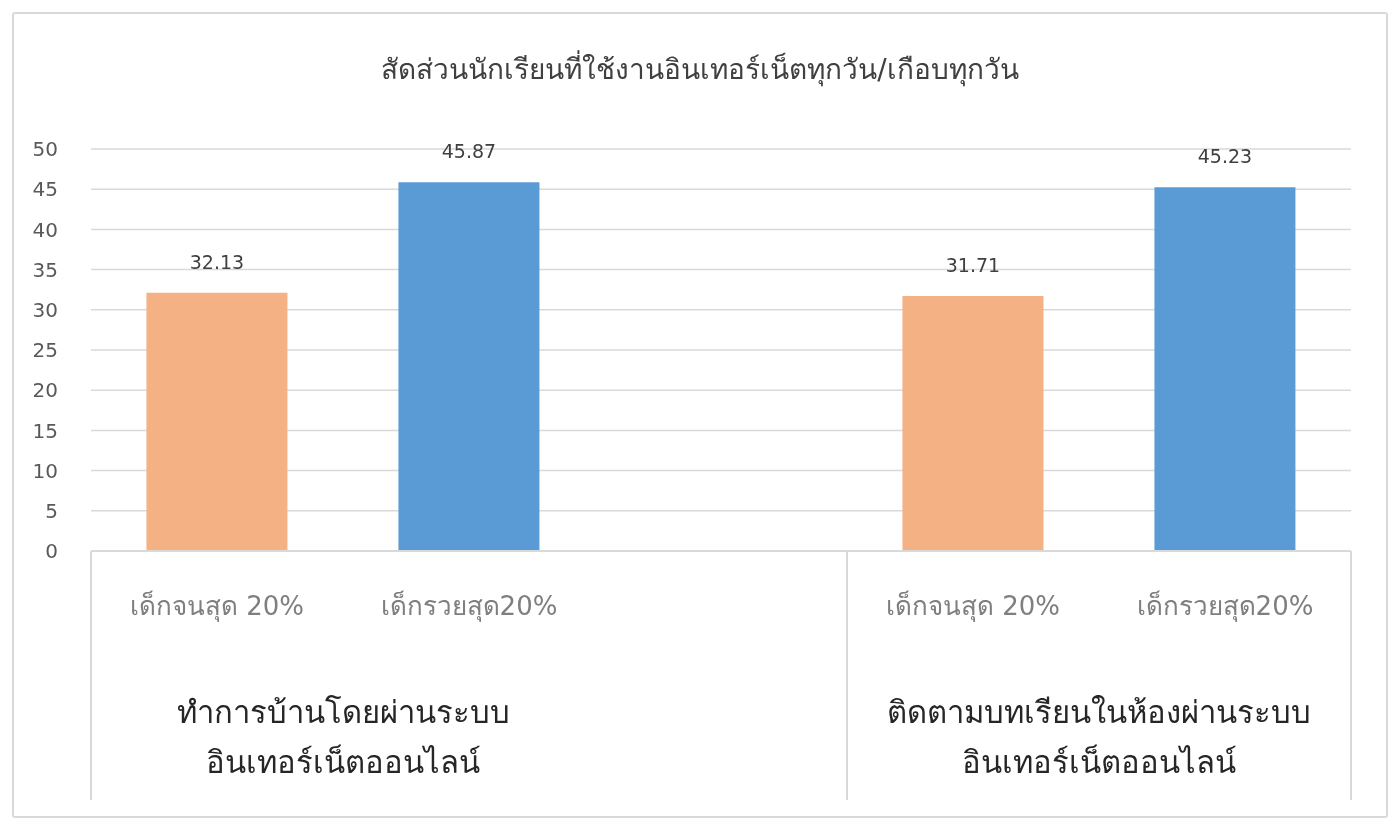  Describe the element at coordinates (45, 350) in the screenshot. I see `y-tick-label: 25` at that location.